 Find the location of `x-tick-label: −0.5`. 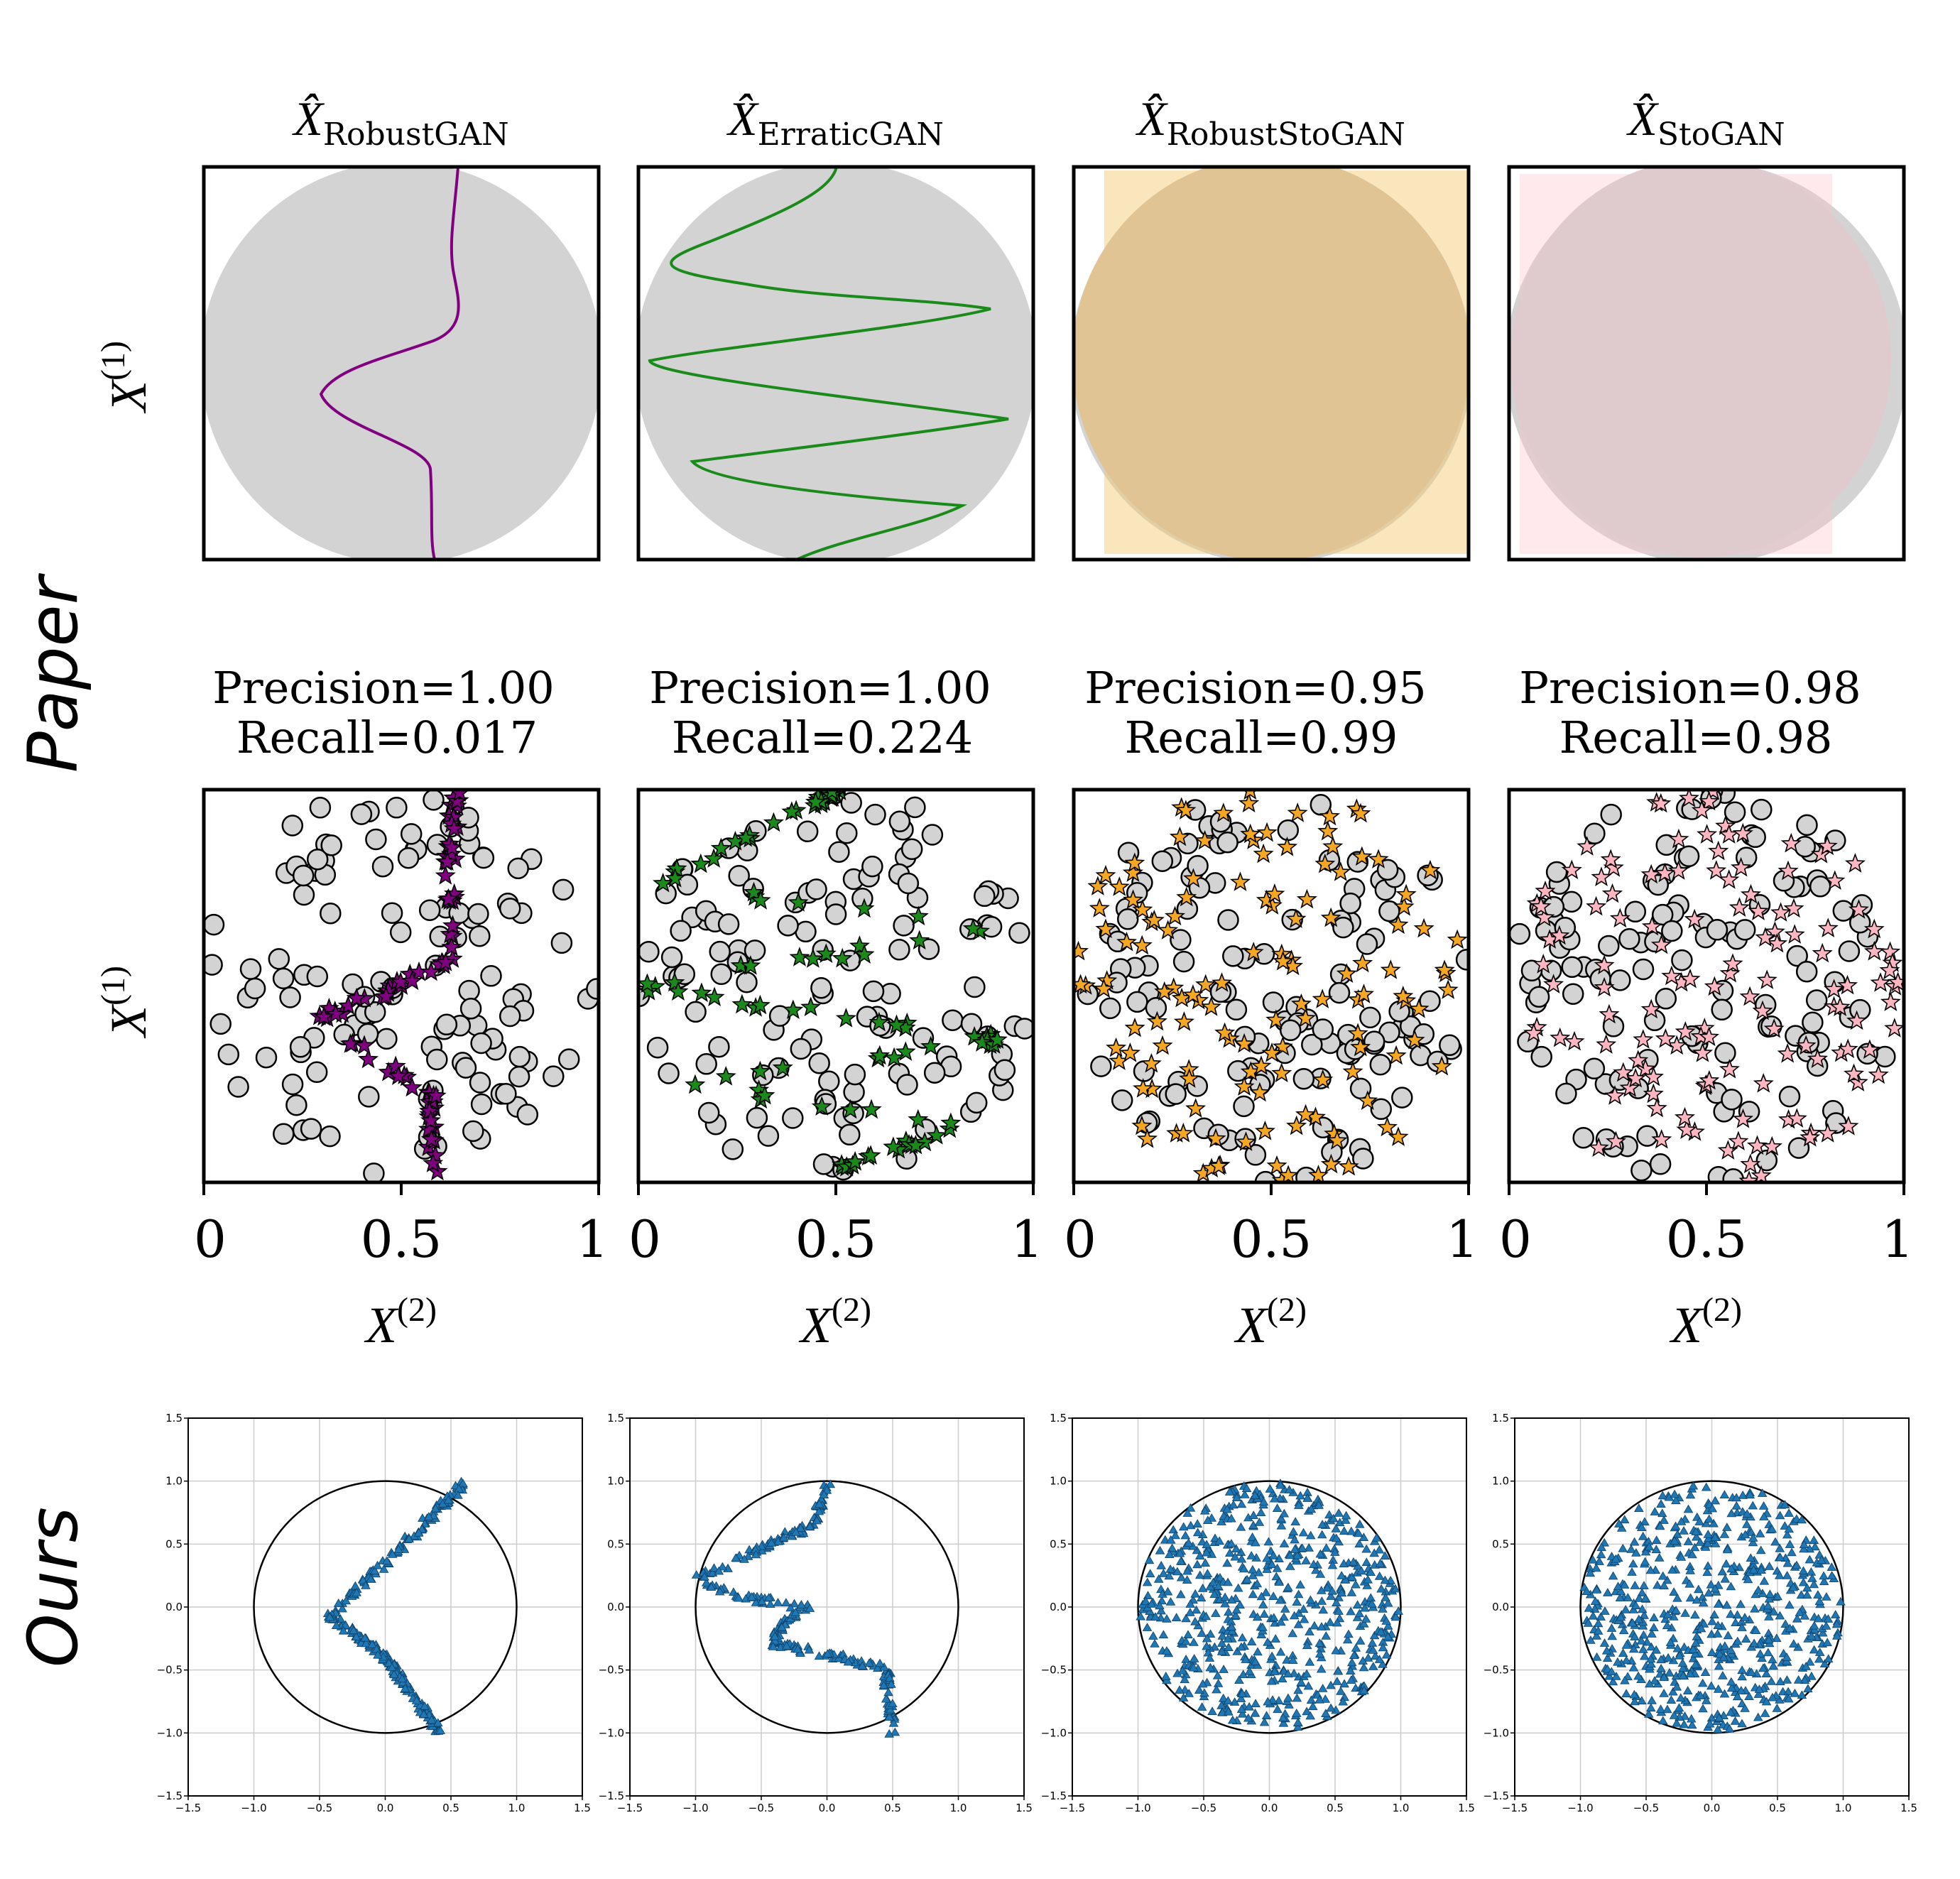

x-tick-label: −0.5 is located at coordinates (1203, 1808).